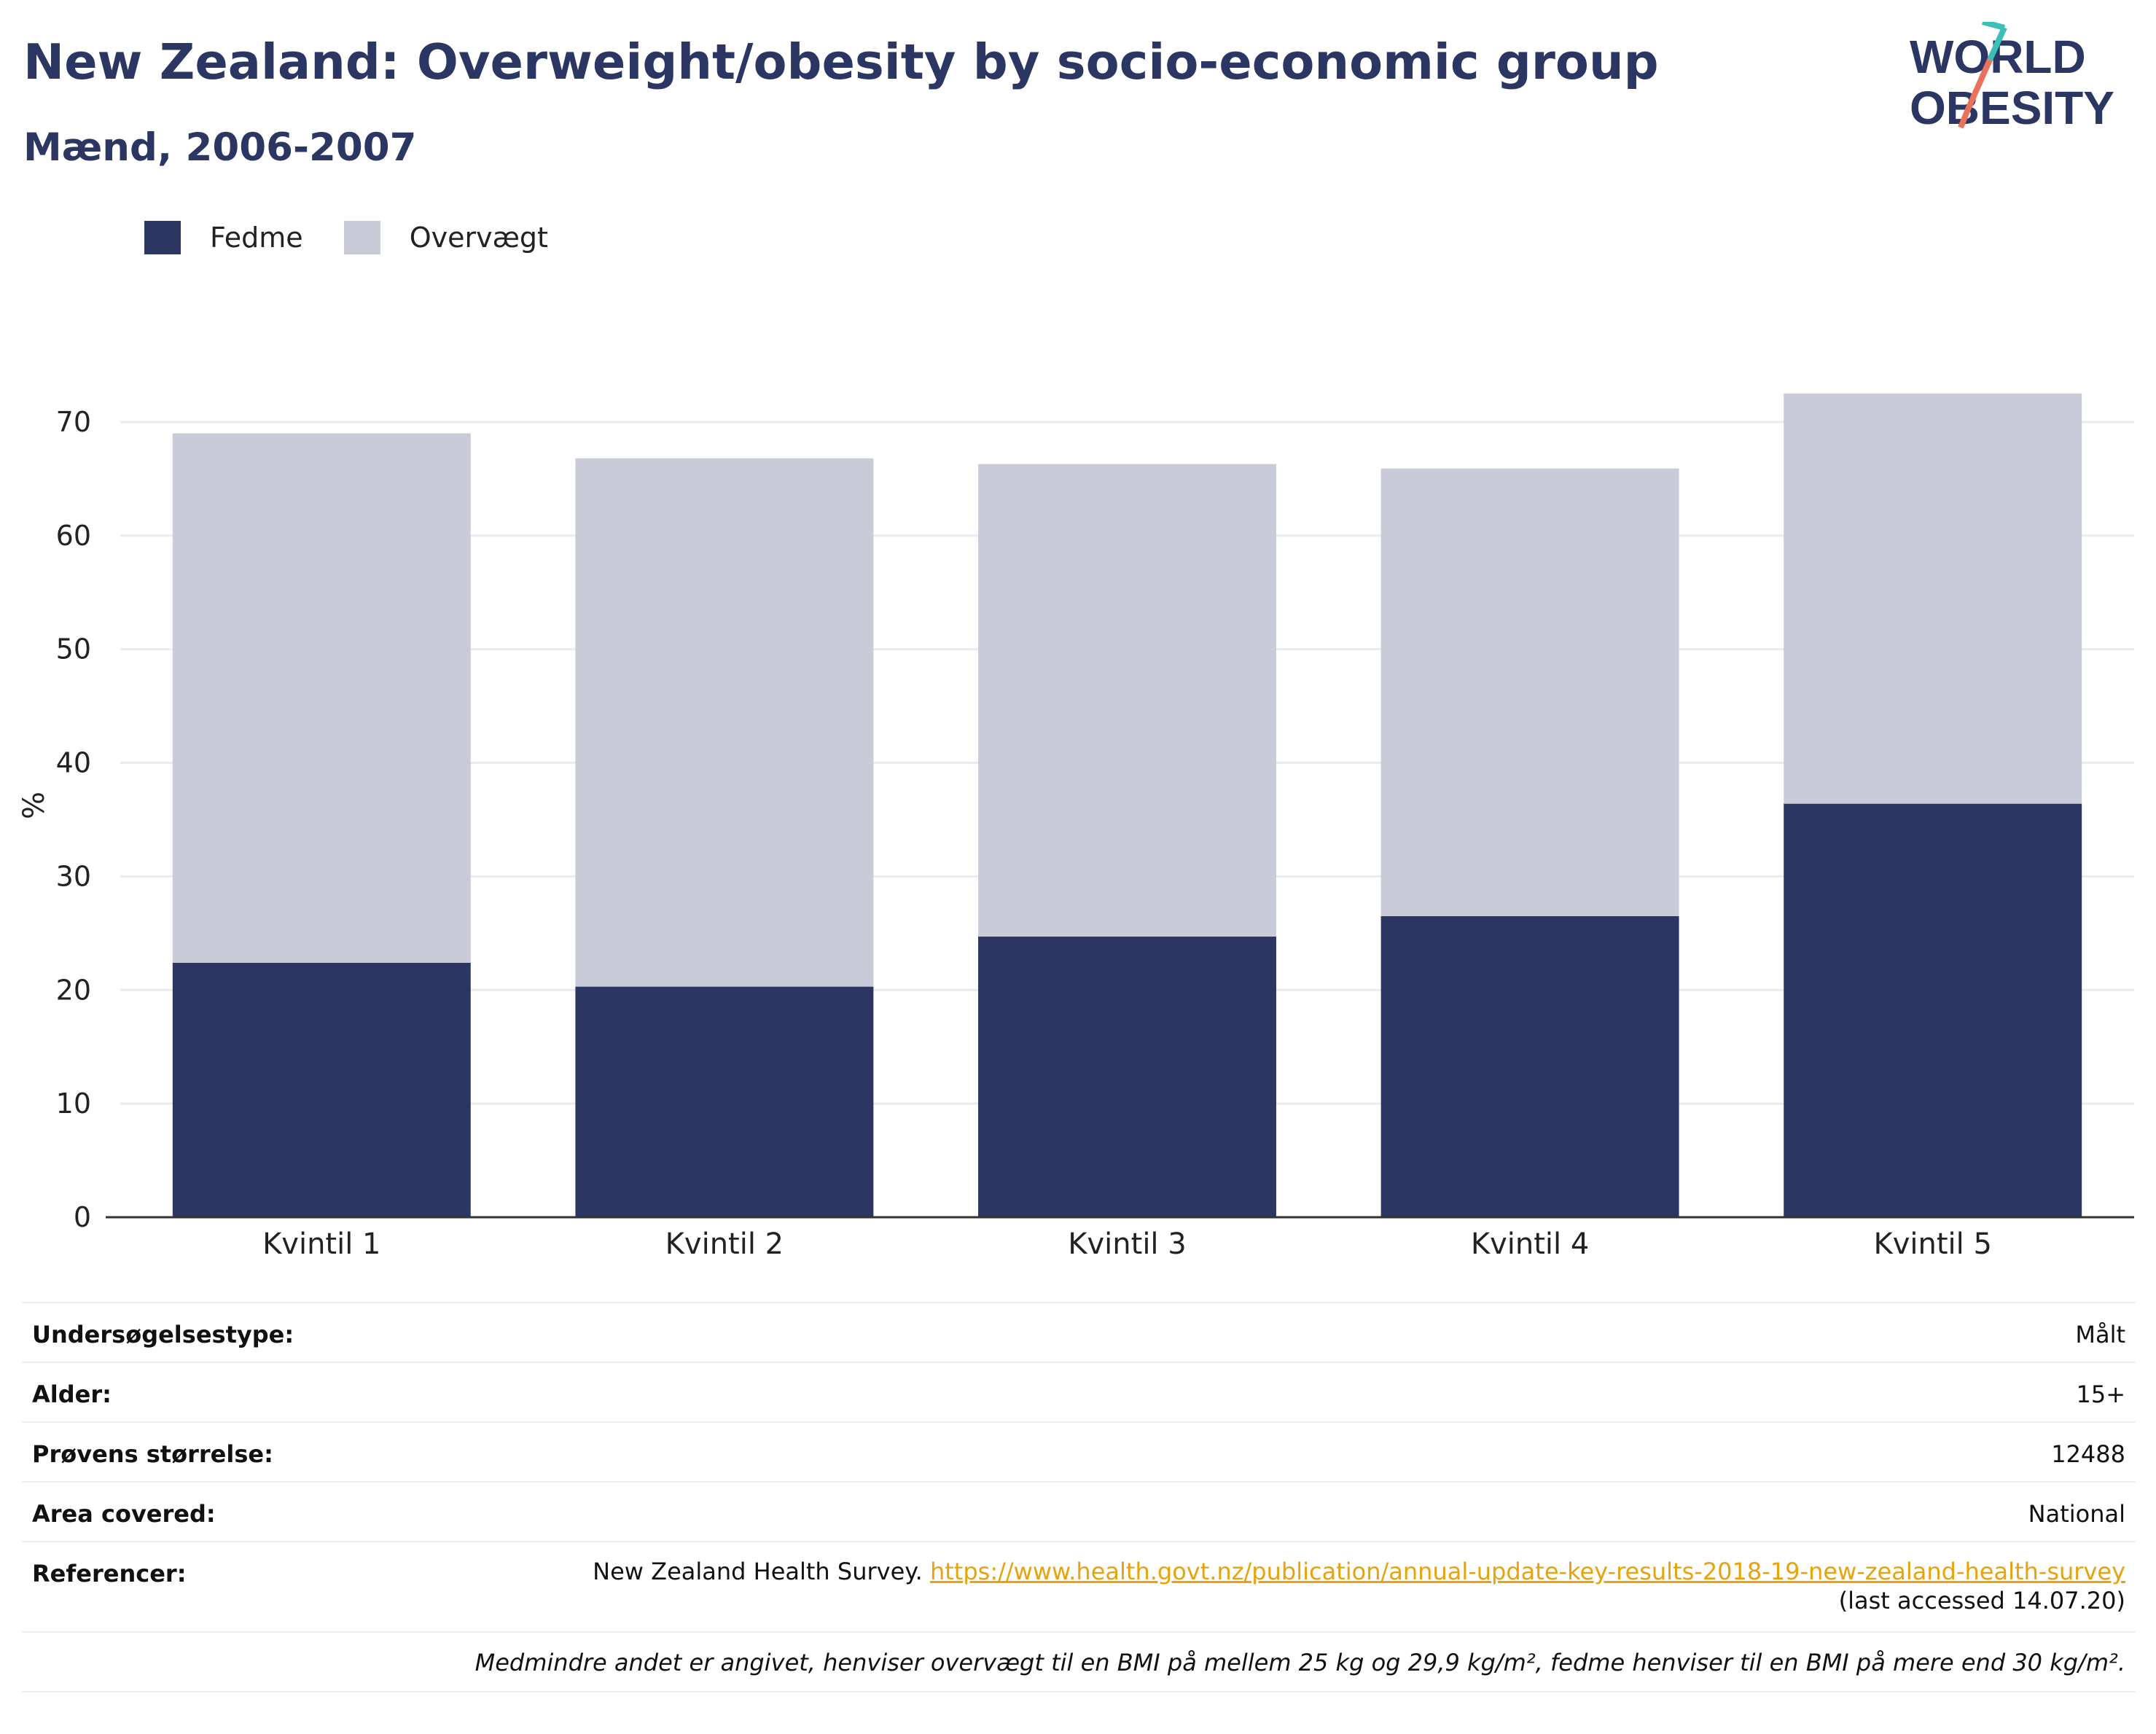 The height and width of the screenshot is (1734, 2156). I want to click on y-tick-label: 60, so click(73, 536).